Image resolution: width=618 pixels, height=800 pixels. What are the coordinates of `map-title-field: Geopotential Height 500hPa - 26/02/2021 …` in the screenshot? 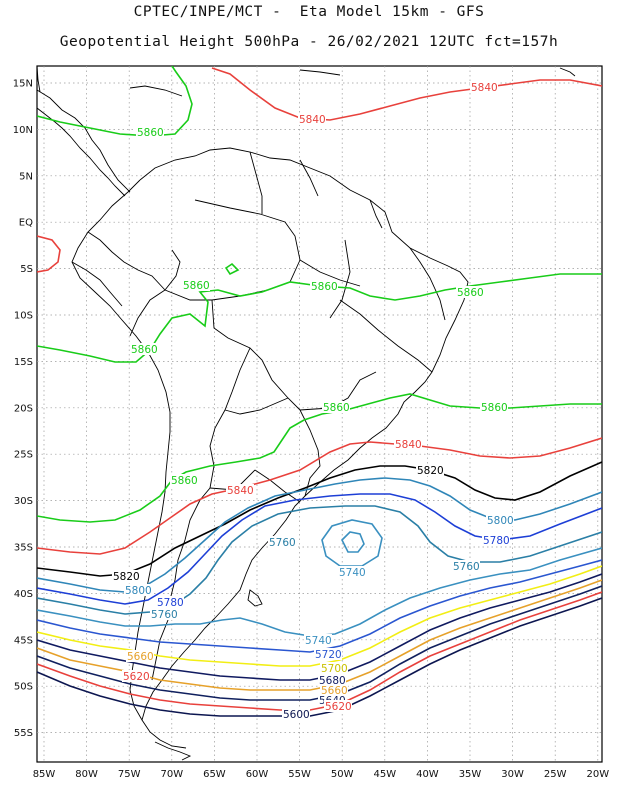 It's located at (309, 42).